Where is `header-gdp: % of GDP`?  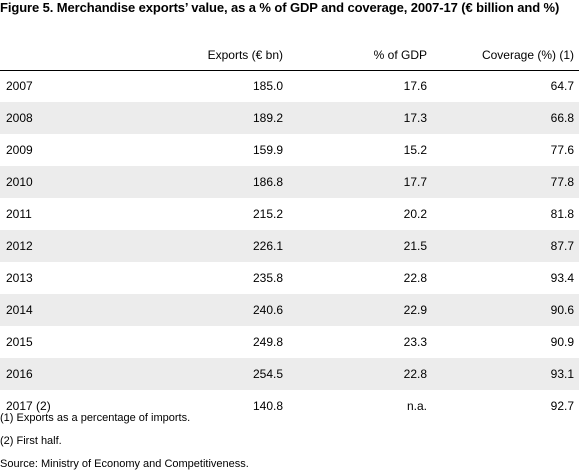
header-gdp: % of GDP is located at coordinates (400, 55).